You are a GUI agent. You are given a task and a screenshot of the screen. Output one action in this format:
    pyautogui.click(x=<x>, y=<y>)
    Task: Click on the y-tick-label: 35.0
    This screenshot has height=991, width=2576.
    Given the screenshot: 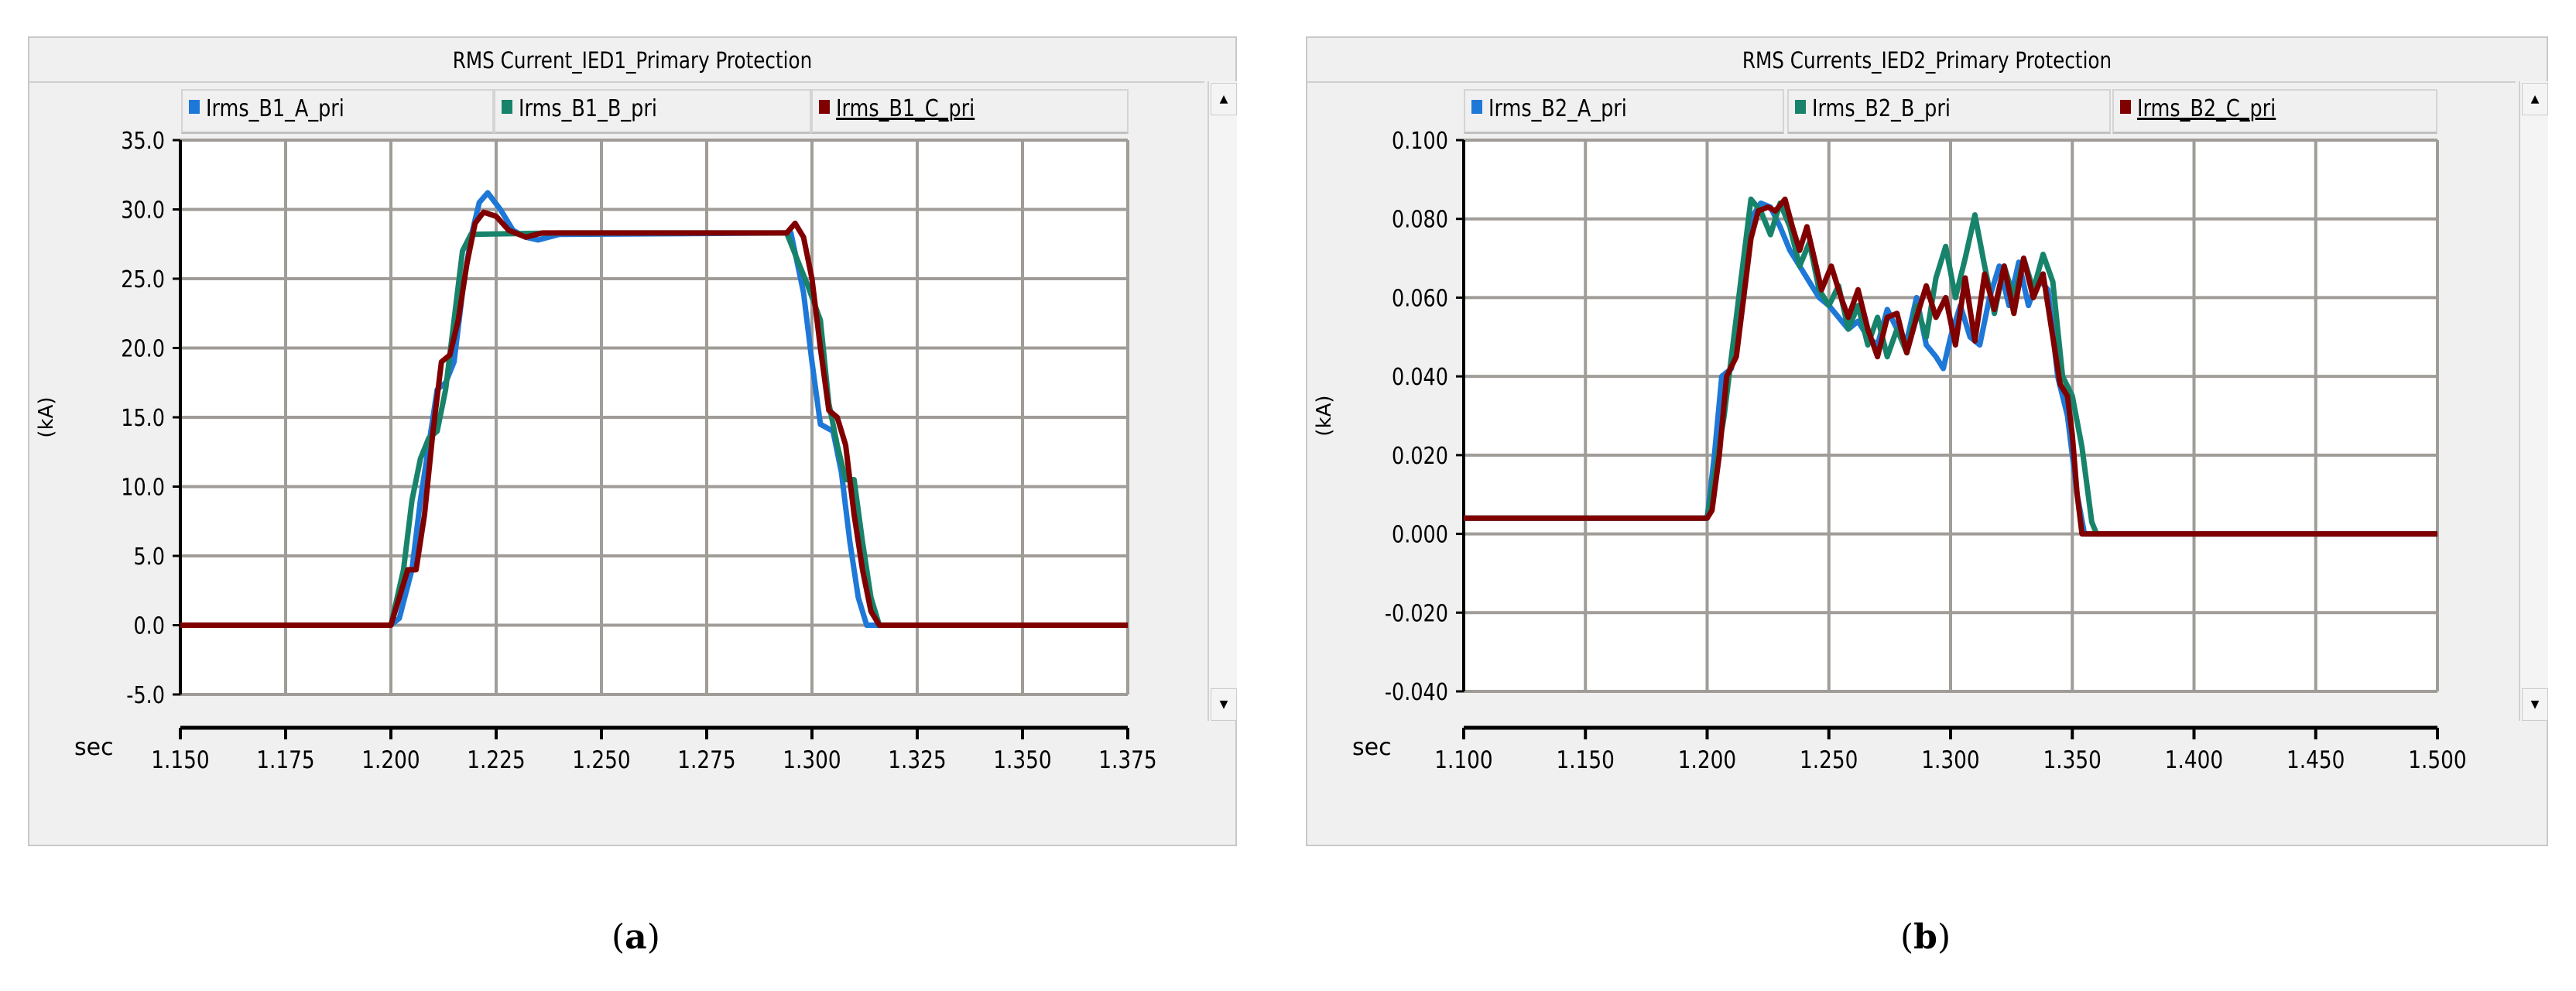 What is the action you would take?
    pyautogui.click(x=143, y=141)
    